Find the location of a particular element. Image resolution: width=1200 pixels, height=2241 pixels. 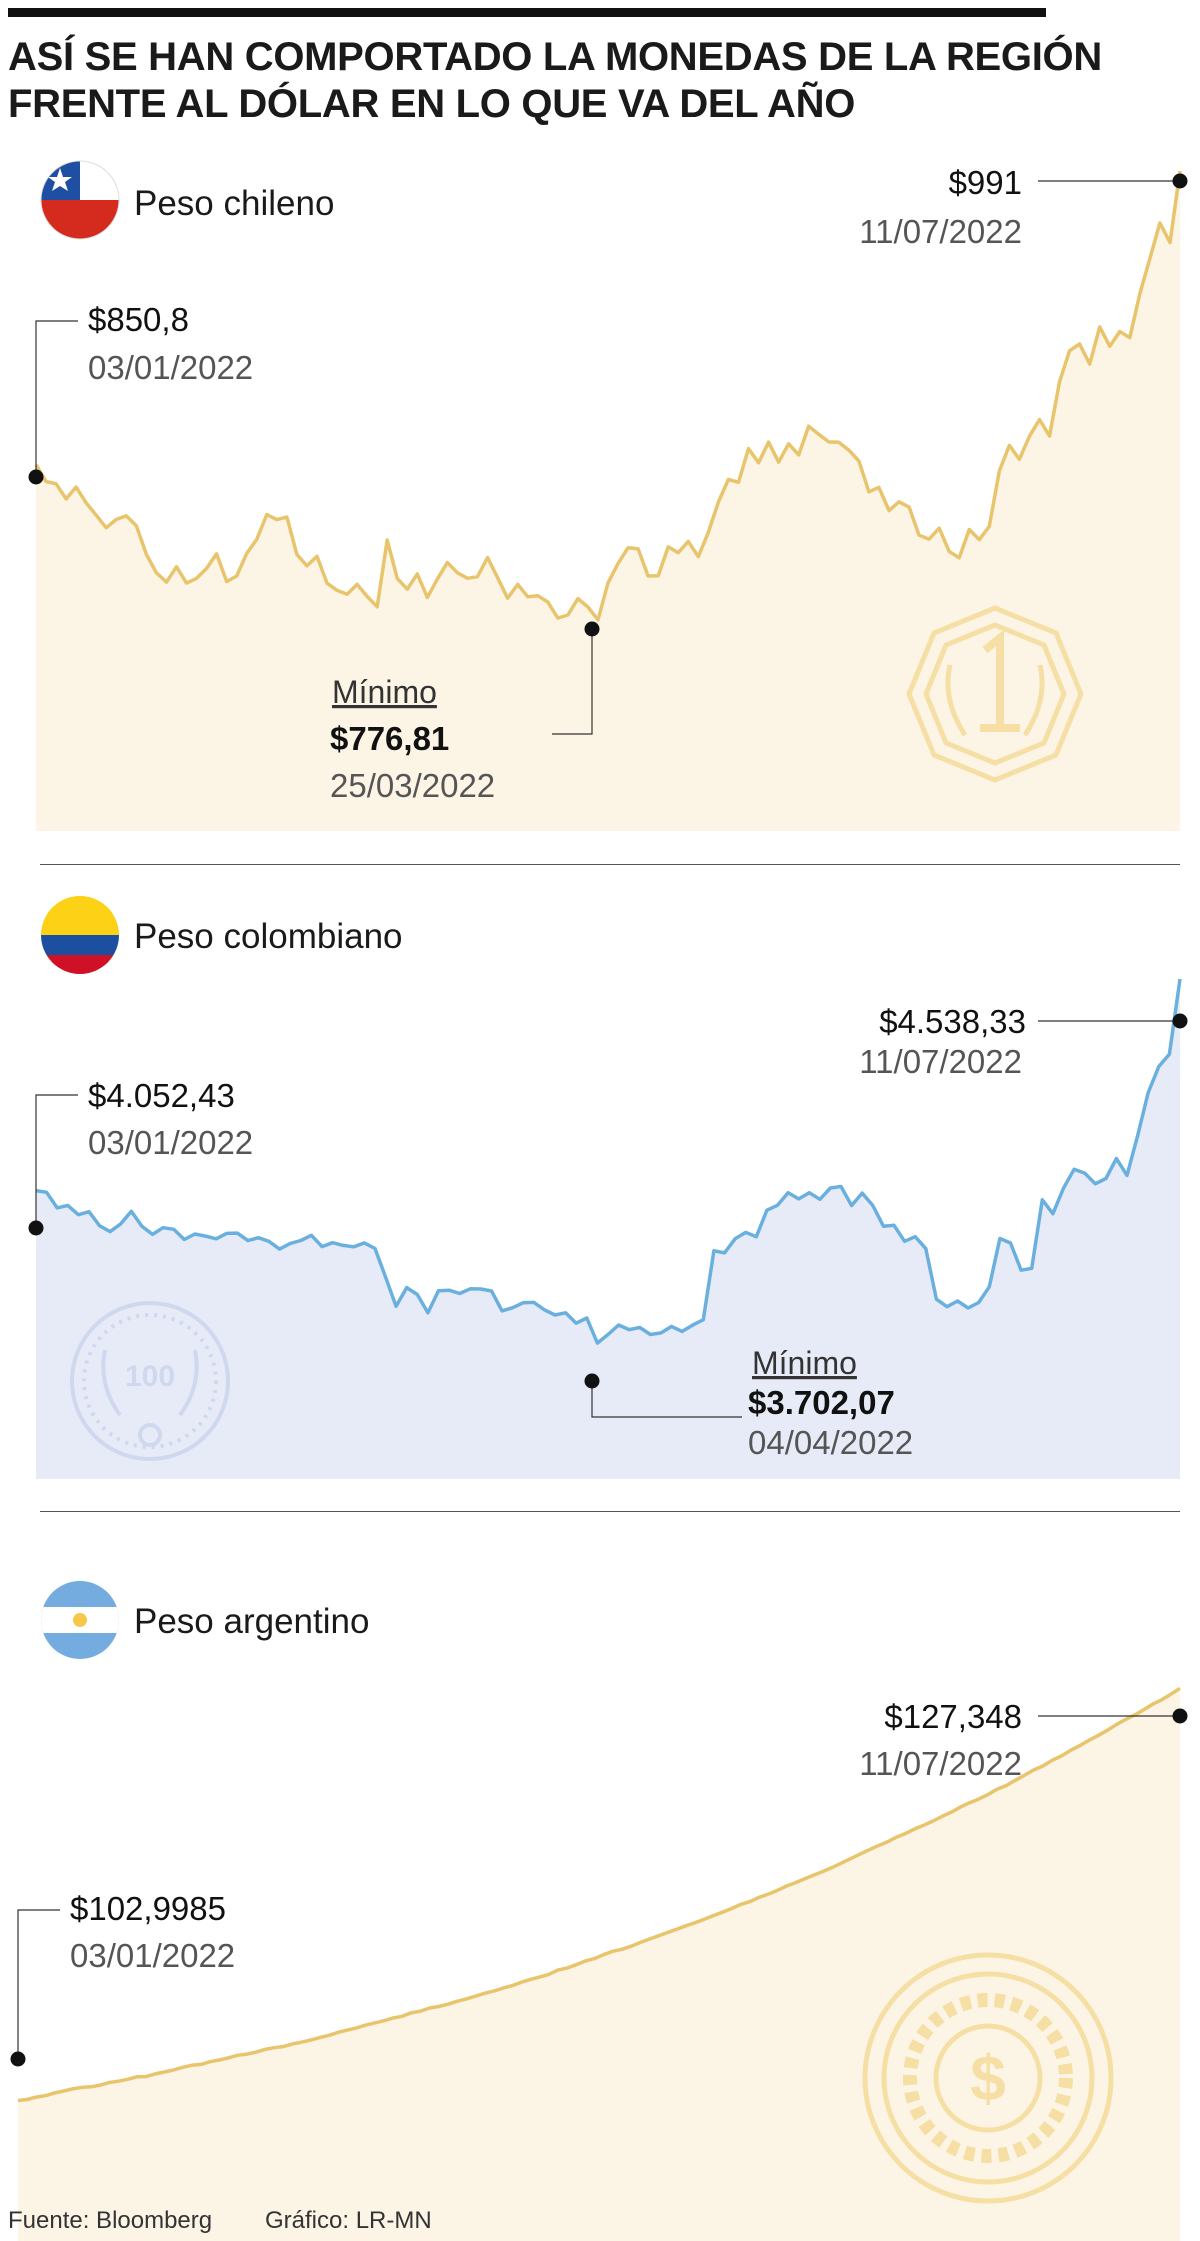

chart-title: Peso colombiano is located at coordinates (268, 936).